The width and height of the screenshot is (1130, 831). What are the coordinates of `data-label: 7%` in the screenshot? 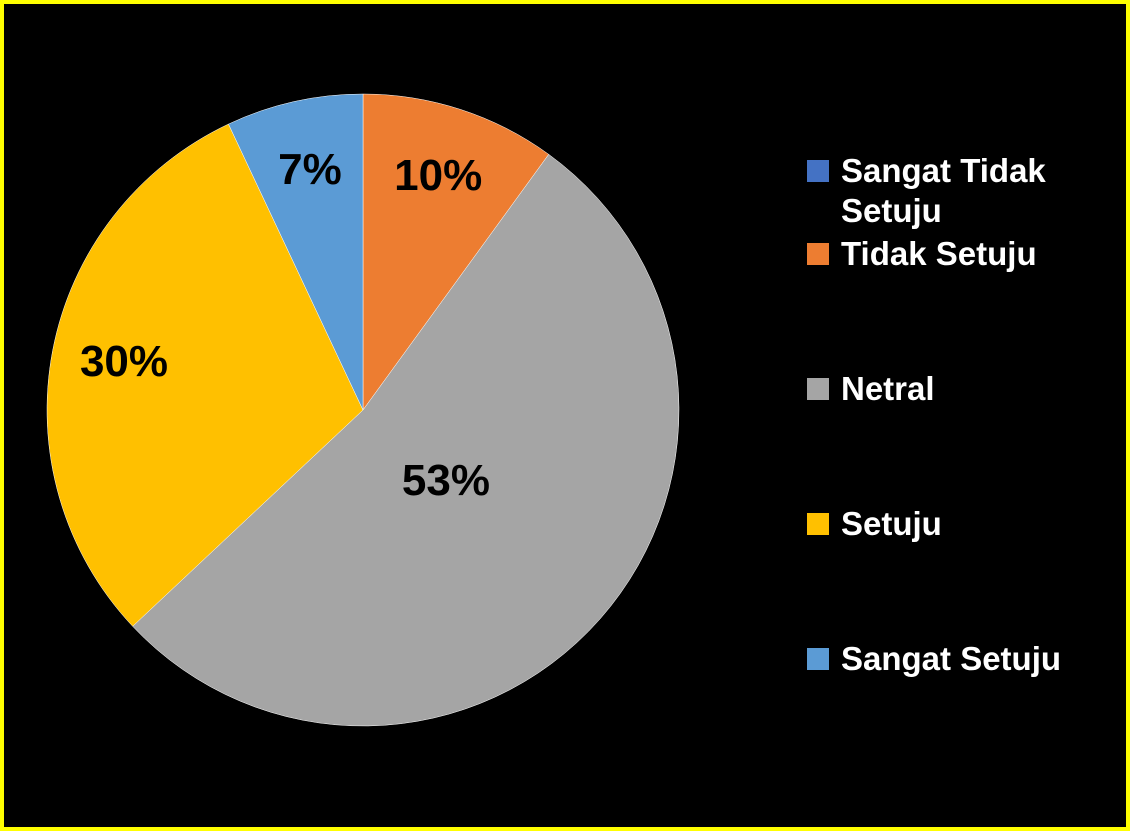 It's located at (310, 169).